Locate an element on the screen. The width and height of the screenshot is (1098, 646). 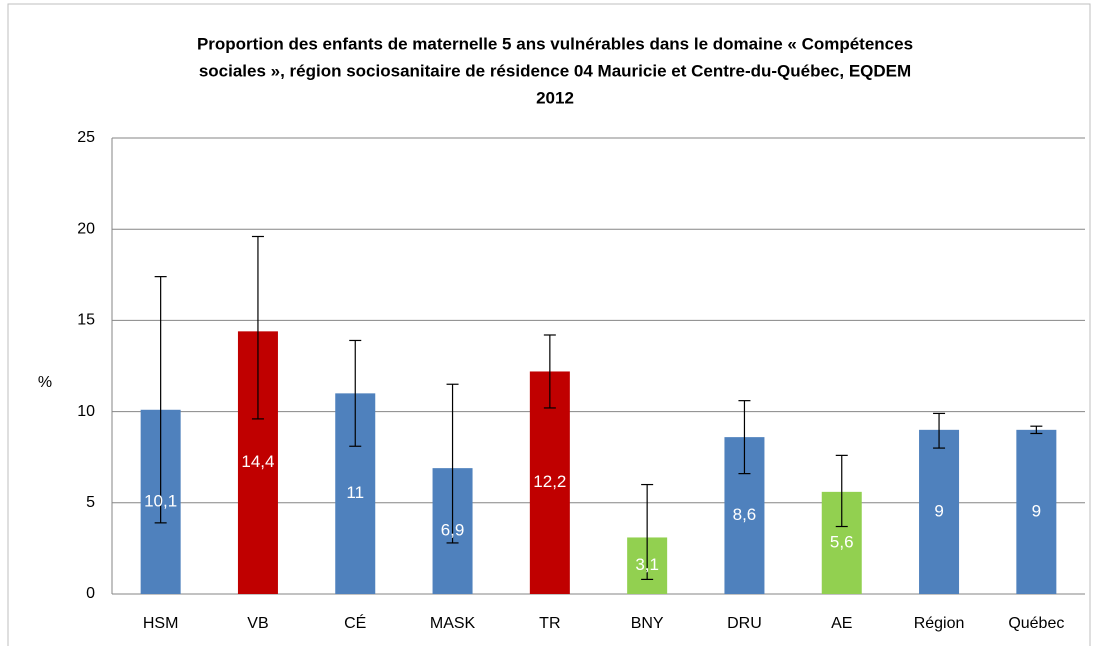
x-tick-label: TR is located at coordinates (549, 623).